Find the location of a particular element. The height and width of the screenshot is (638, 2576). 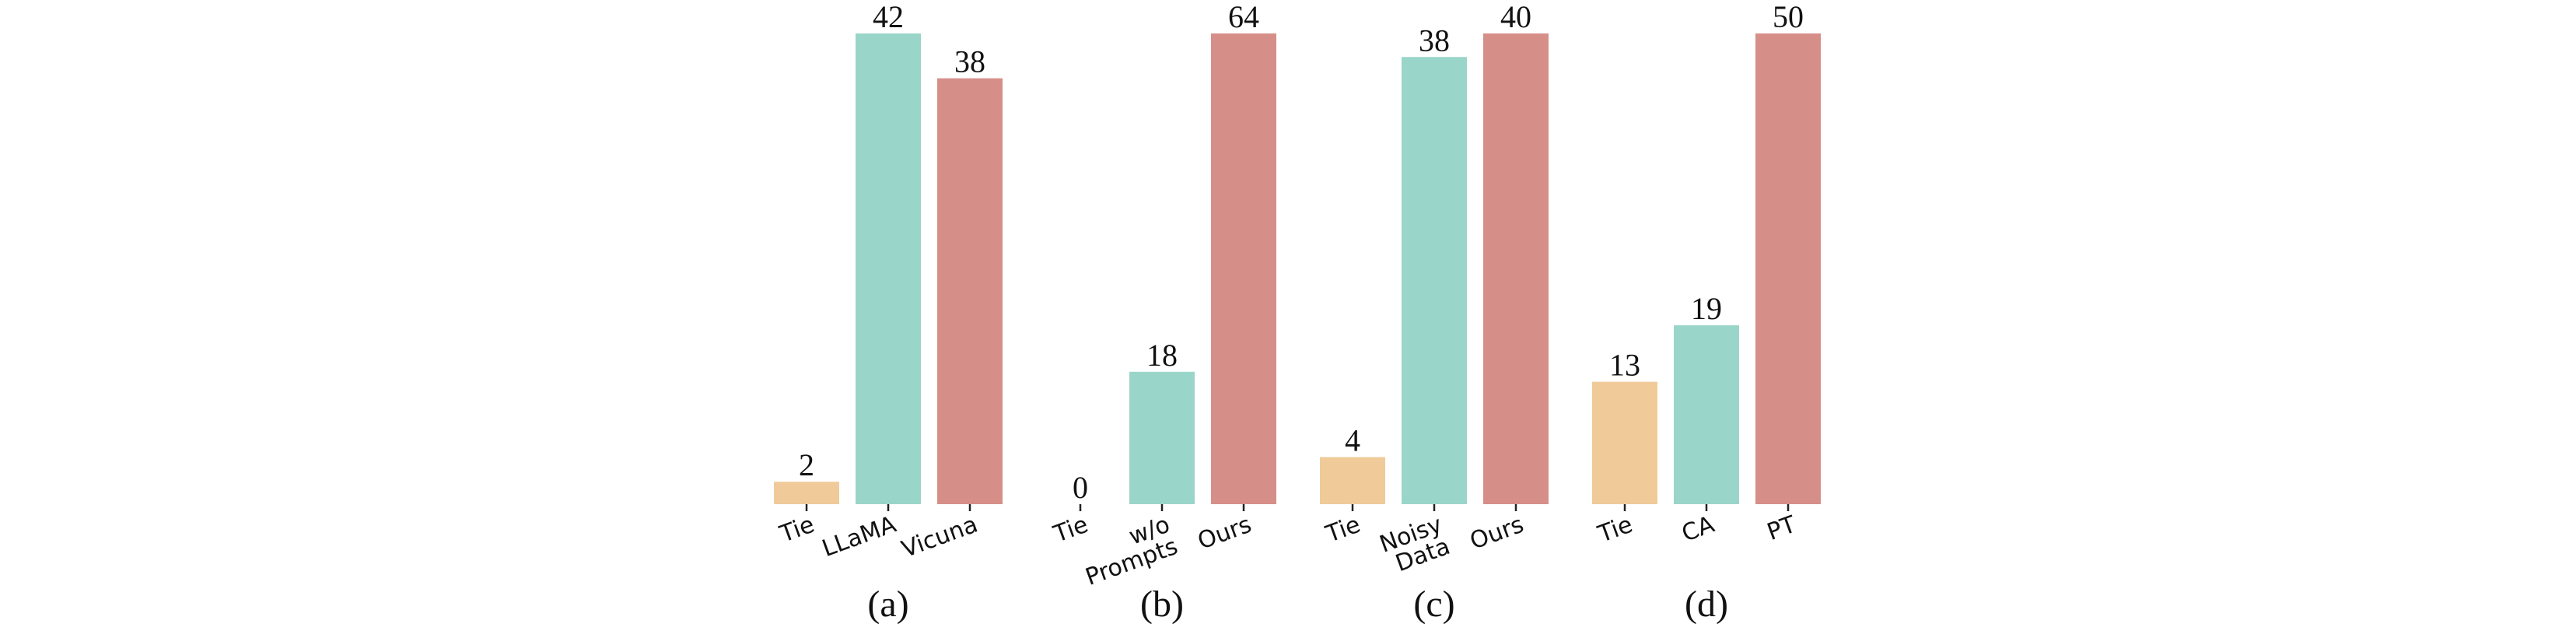

bar-value-label: 40 is located at coordinates (1516, 17).